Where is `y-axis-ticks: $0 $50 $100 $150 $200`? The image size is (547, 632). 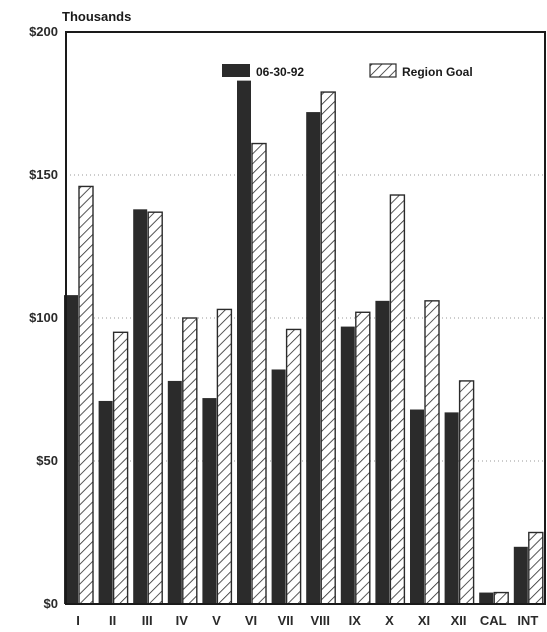
y-axis-ticks: $0 $50 $100 $150 $200 is located at coordinates (43, 317).